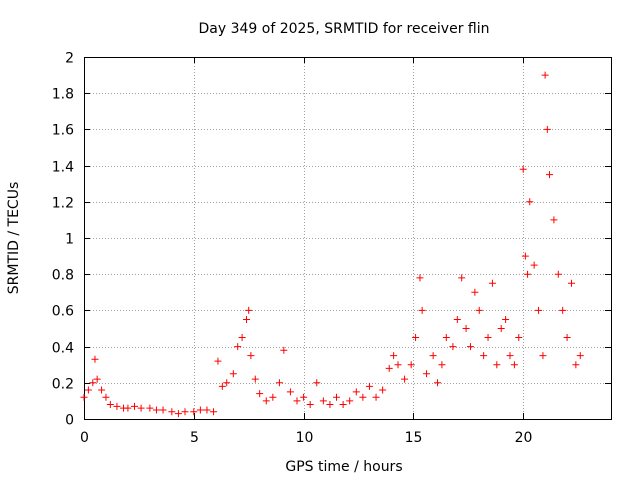 Image resolution: width=640 pixels, height=480 pixels. Describe the element at coordinates (305, 438) in the screenshot. I see `x-tick-label: 10` at that location.